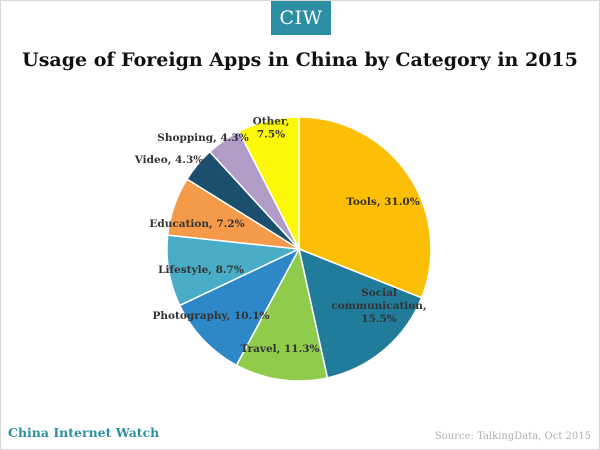 This screenshot has width=600, height=450. What do you see at coordinates (201, 270) in the screenshot?
I see `slice-label-lifestyle: Lifestyle, 8.7%` at bounding box center [201, 270].